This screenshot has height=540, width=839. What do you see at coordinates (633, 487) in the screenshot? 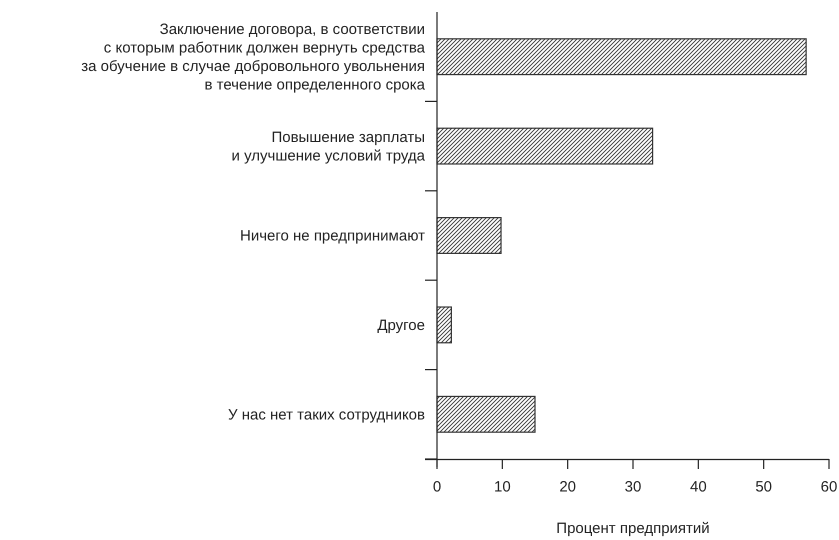
I see `x-tick-label: 30` at bounding box center [633, 487].